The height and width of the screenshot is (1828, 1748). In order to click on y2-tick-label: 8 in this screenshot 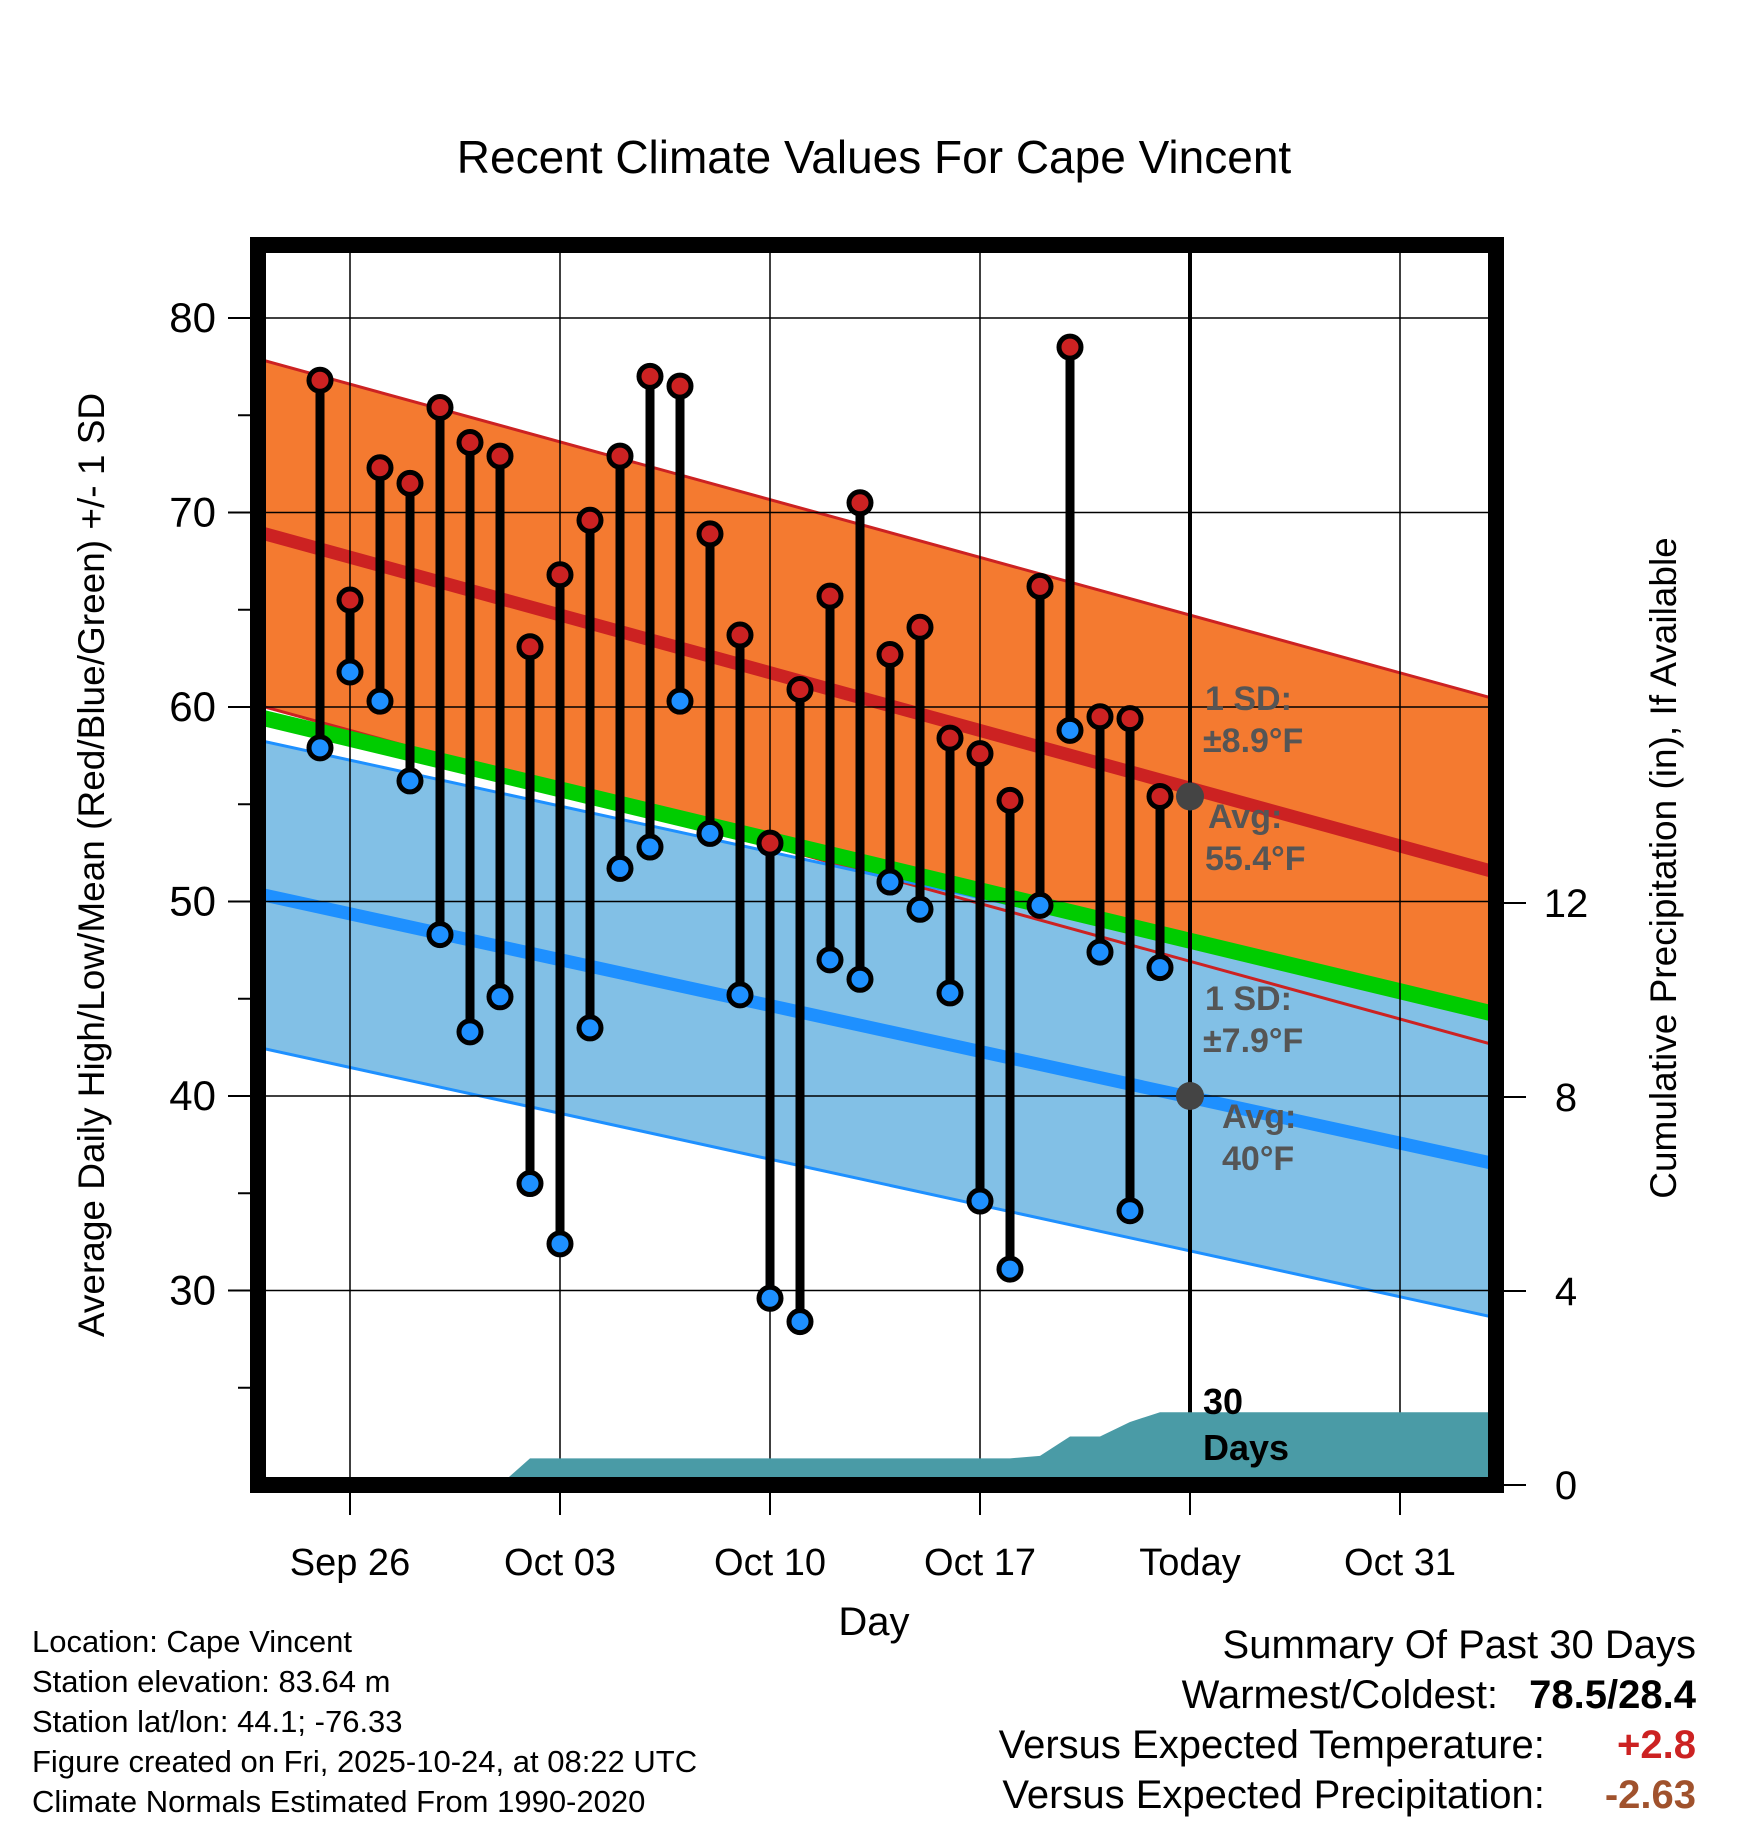, I will do `click(1566, 1098)`.